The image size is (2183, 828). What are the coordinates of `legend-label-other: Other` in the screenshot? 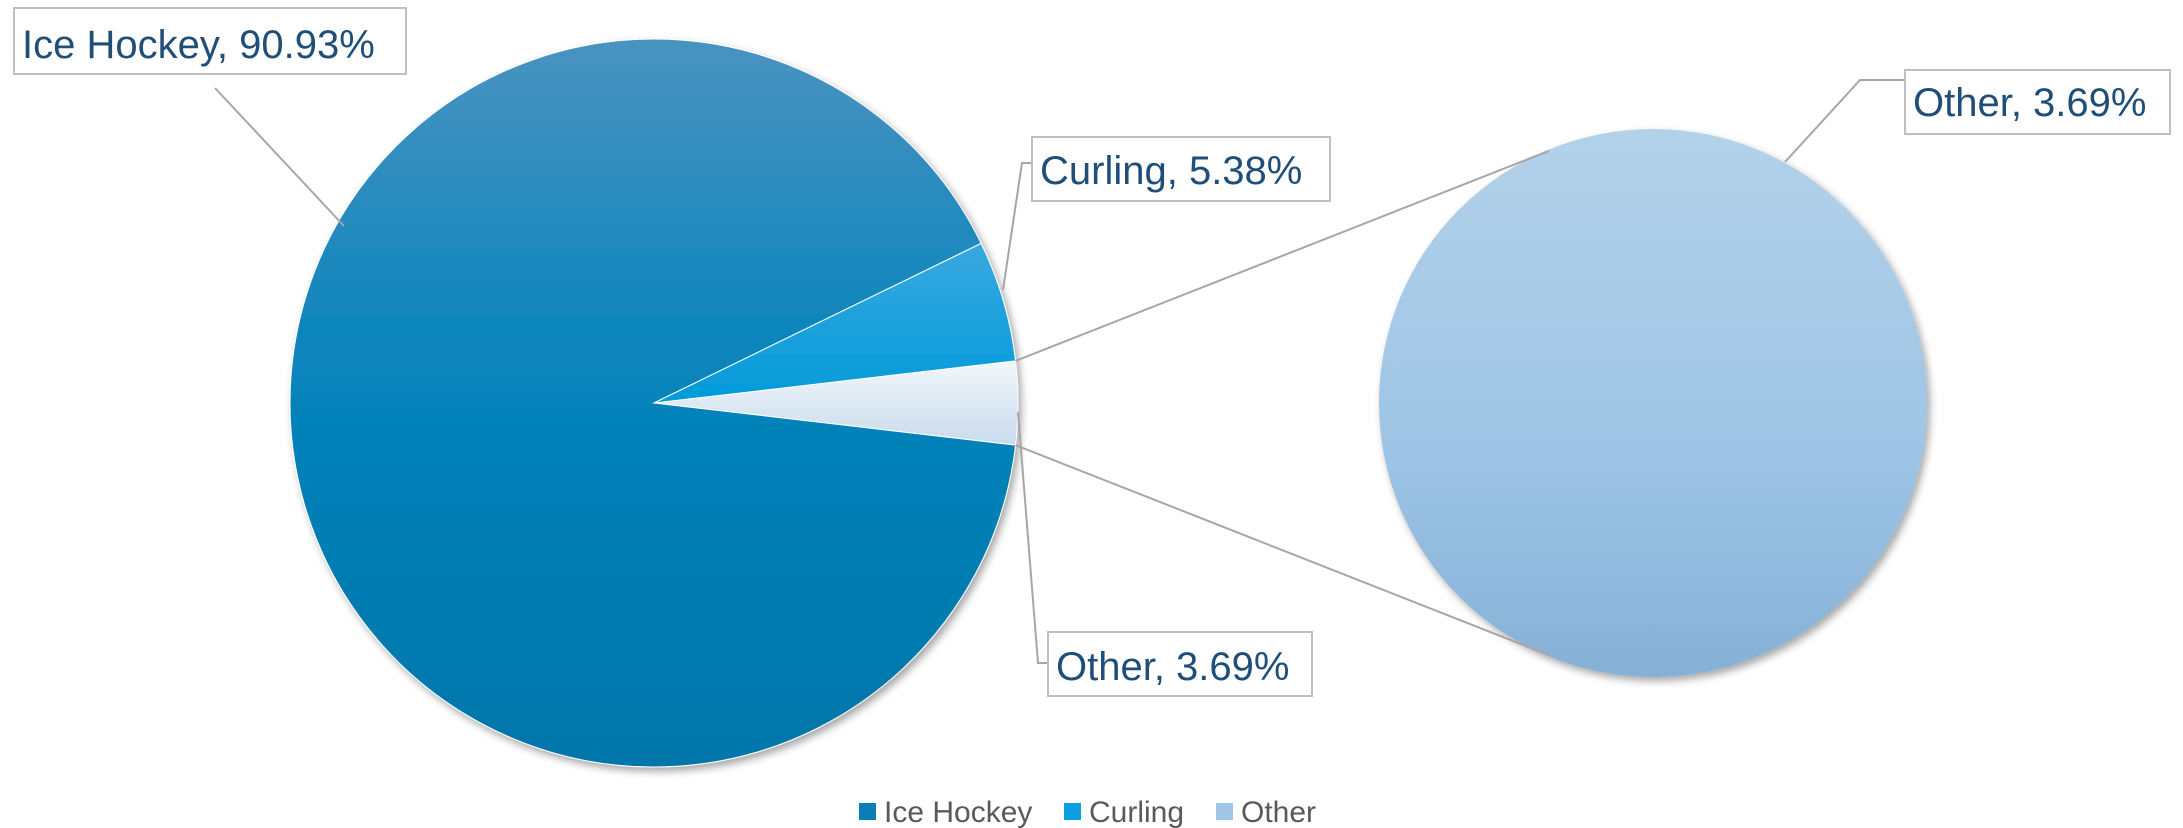 It's located at (1278, 812).